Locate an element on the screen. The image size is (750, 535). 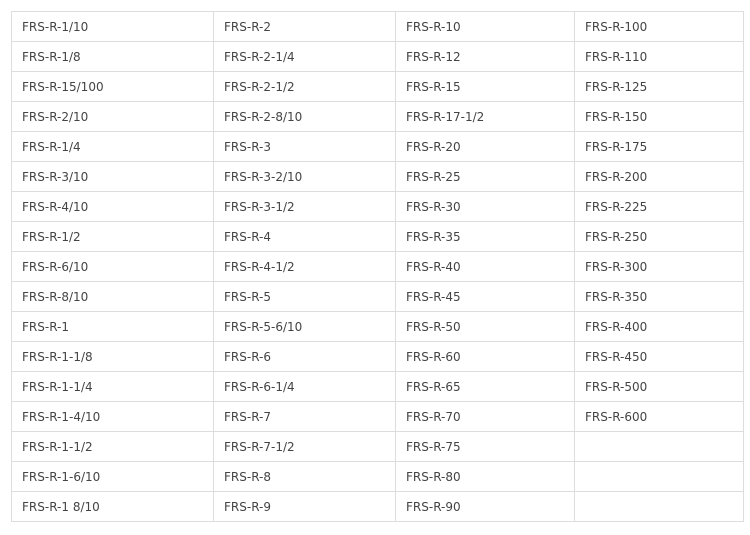
table-cell: FRS-R-1-1/4 is located at coordinates (112, 386).